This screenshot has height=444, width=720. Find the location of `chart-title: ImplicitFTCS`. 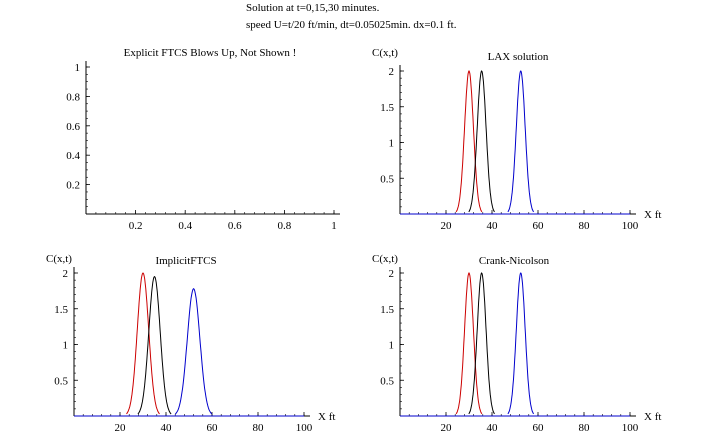

chart-title: ImplicitFTCS is located at coordinates (185, 261).